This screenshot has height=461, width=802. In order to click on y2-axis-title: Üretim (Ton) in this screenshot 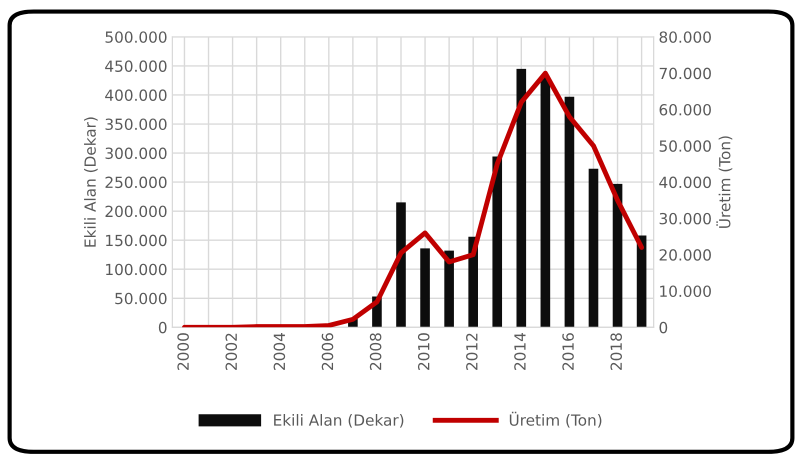, I will do `click(724, 182)`.